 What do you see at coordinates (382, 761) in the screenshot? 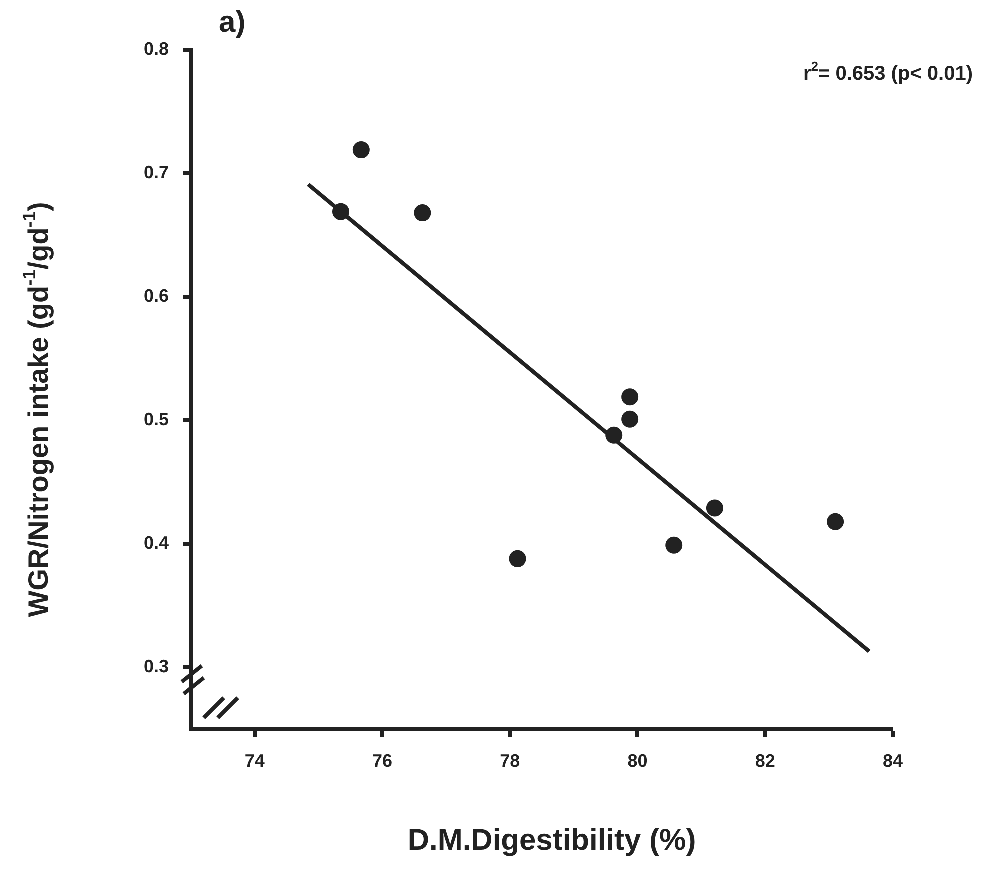
I see `x-tick-label: 76` at bounding box center [382, 761].